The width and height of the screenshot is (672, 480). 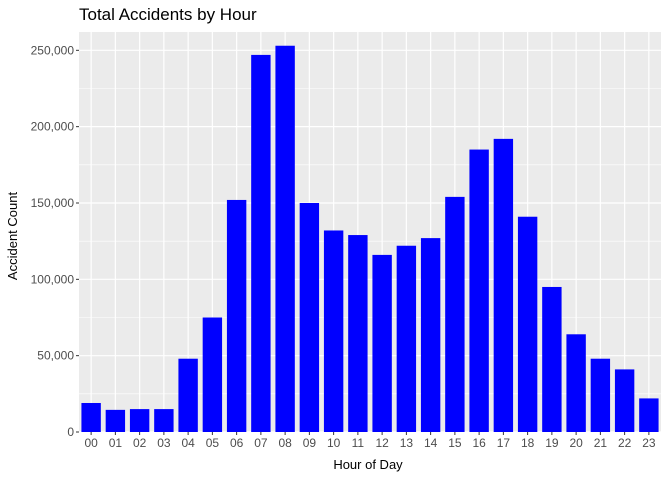 I want to click on x-tick-label: 16, so click(x=479, y=443).